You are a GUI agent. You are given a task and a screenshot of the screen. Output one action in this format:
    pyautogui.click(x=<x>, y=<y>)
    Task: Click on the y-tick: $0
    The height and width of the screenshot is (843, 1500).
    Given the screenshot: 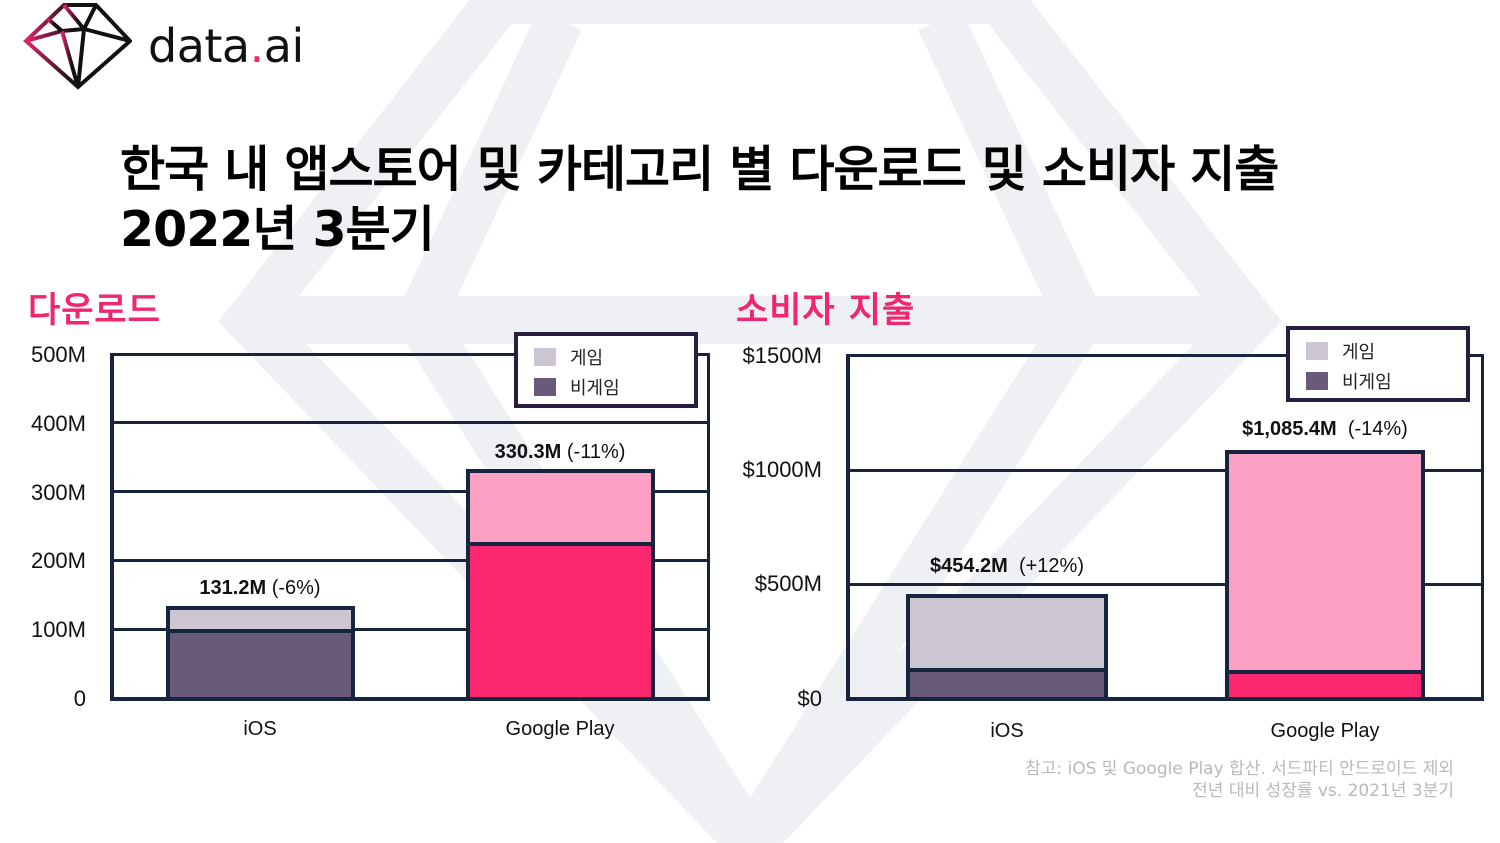 What is the action you would take?
    pyautogui.click(x=809, y=698)
    